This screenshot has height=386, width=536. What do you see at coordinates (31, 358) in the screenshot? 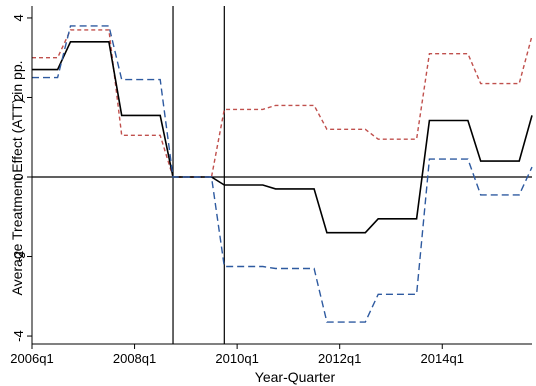
I see `x-tick-label: 2006q1` at bounding box center [31, 358].